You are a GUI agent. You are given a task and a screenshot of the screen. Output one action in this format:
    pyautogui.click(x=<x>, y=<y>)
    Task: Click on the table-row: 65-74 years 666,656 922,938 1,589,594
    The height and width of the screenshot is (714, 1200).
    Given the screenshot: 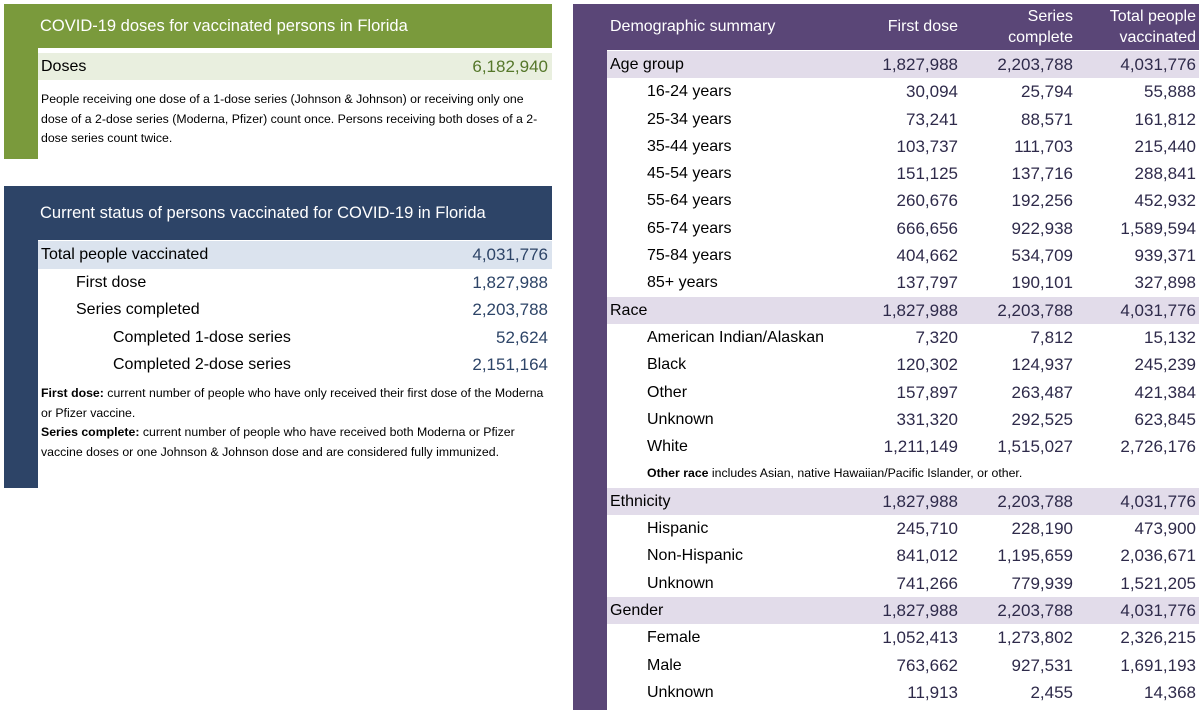 What is the action you would take?
    pyautogui.click(x=903, y=228)
    